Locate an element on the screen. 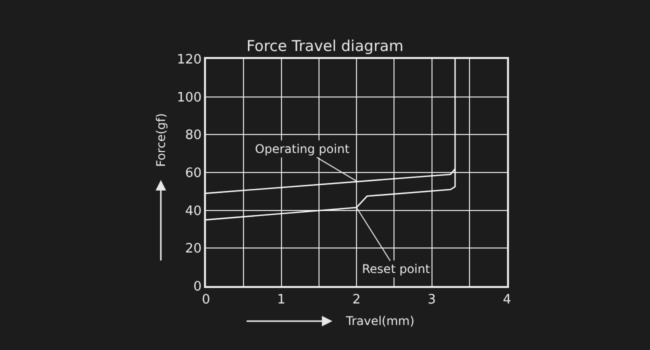 The height and width of the screenshot is (350, 650). x-tick-label: 4 is located at coordinates (507, 300).